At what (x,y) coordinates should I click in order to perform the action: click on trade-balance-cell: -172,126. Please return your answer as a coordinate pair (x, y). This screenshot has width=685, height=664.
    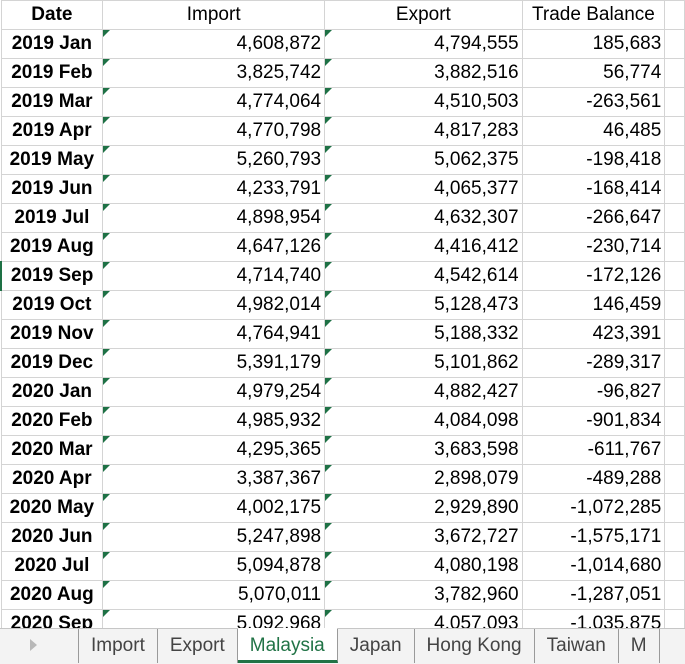
    Looking at the image, I should click on (593, 276).